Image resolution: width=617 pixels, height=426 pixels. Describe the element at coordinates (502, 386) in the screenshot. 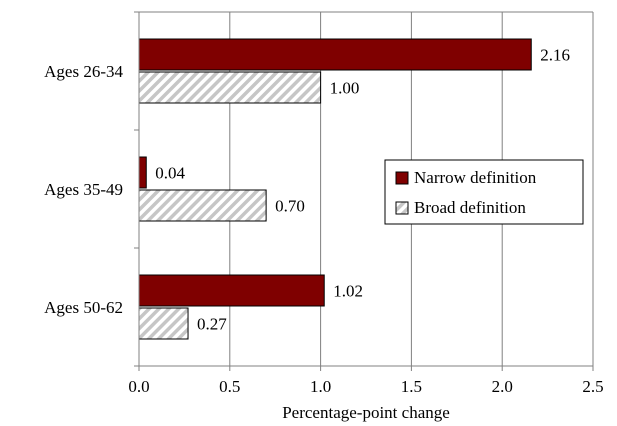

I see `x-tick-label: 2.0` at that location.